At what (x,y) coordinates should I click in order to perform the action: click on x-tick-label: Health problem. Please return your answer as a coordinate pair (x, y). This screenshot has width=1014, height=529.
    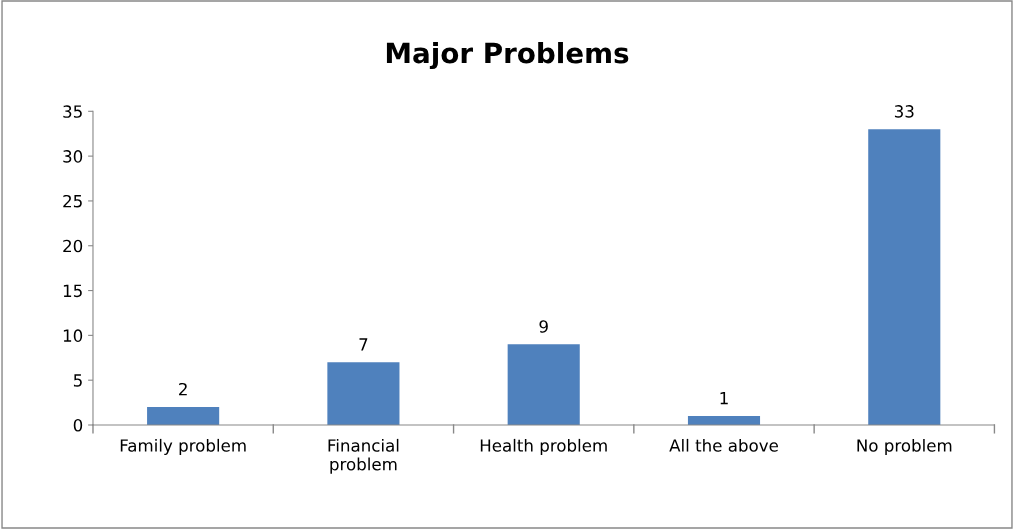
    Looking at the image, I should click on (543, 447).